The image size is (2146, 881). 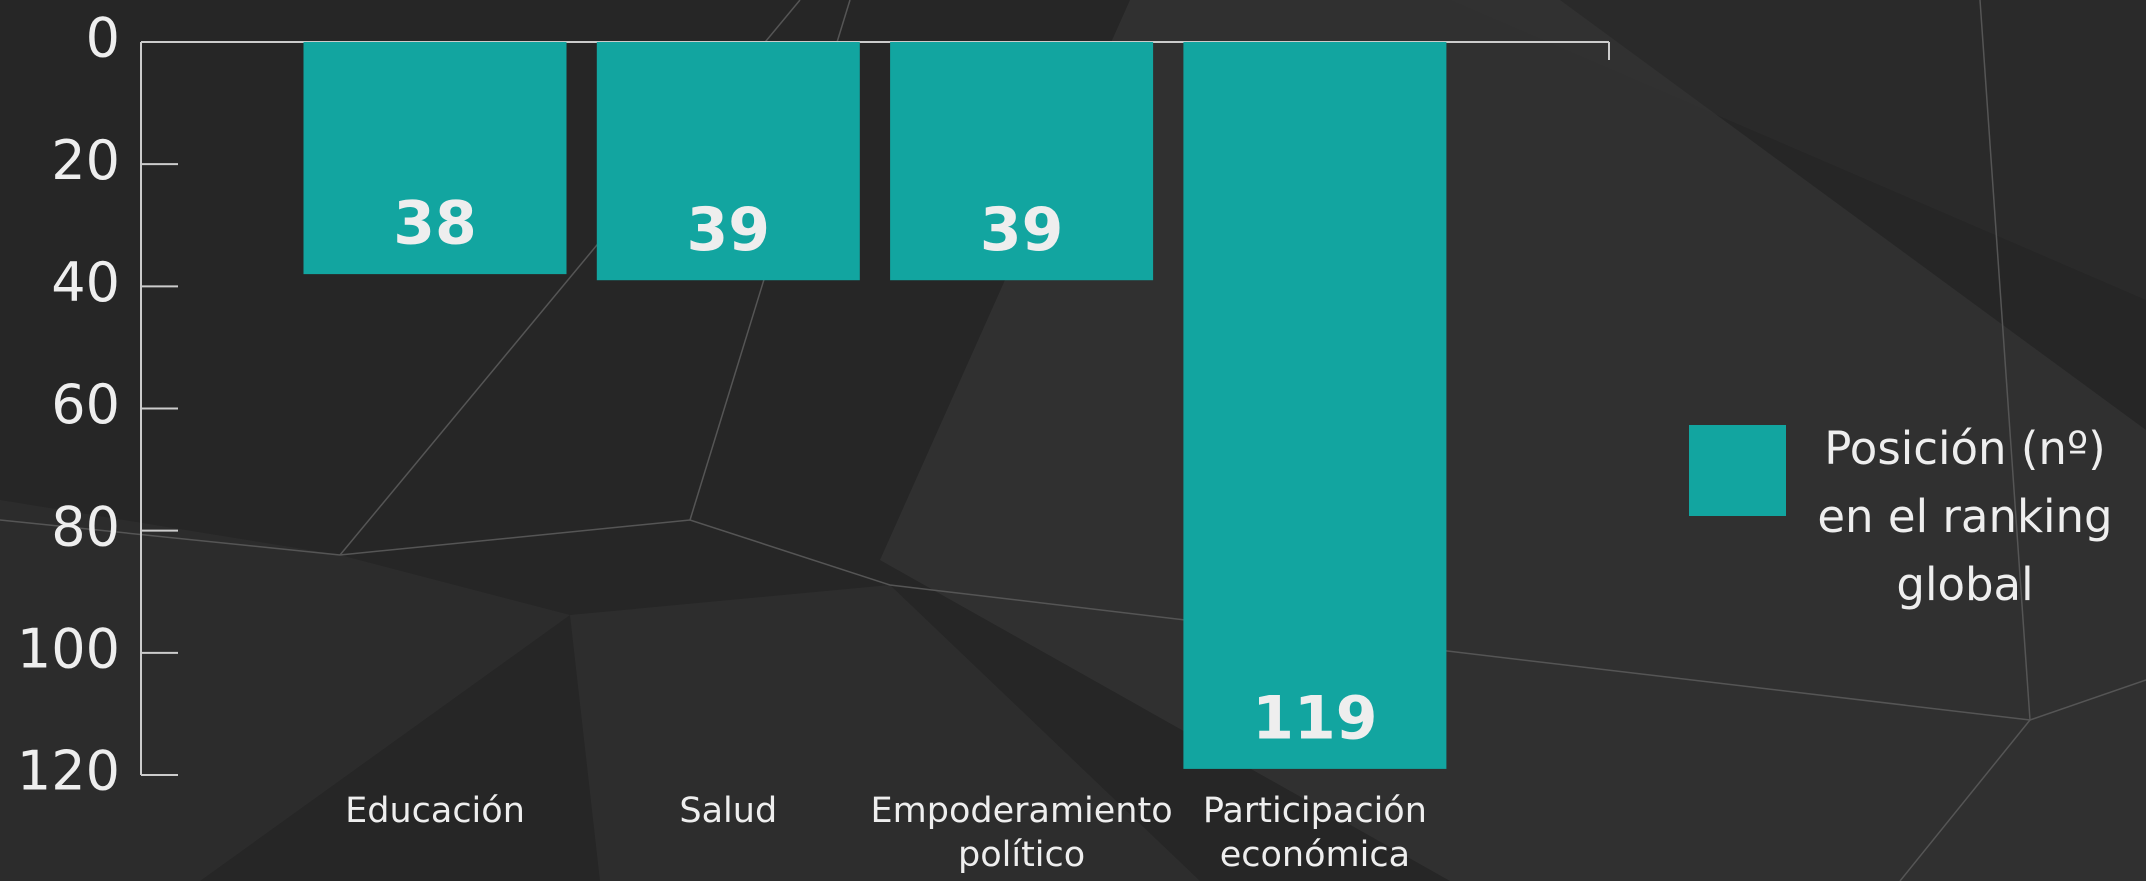 I want to click on y-tick-label: 40, so click(x=85, y=282).